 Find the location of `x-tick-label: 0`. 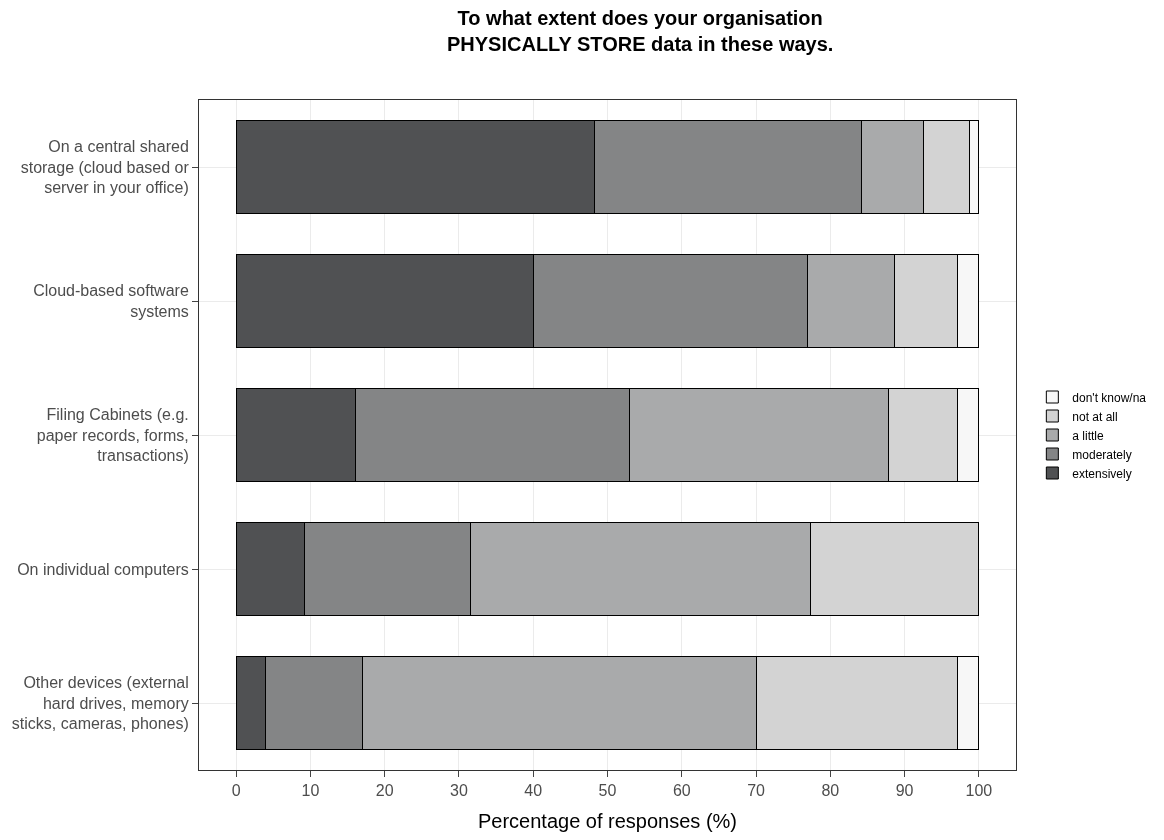

x-tick-label: 0 is located at coordinates (236, 791).